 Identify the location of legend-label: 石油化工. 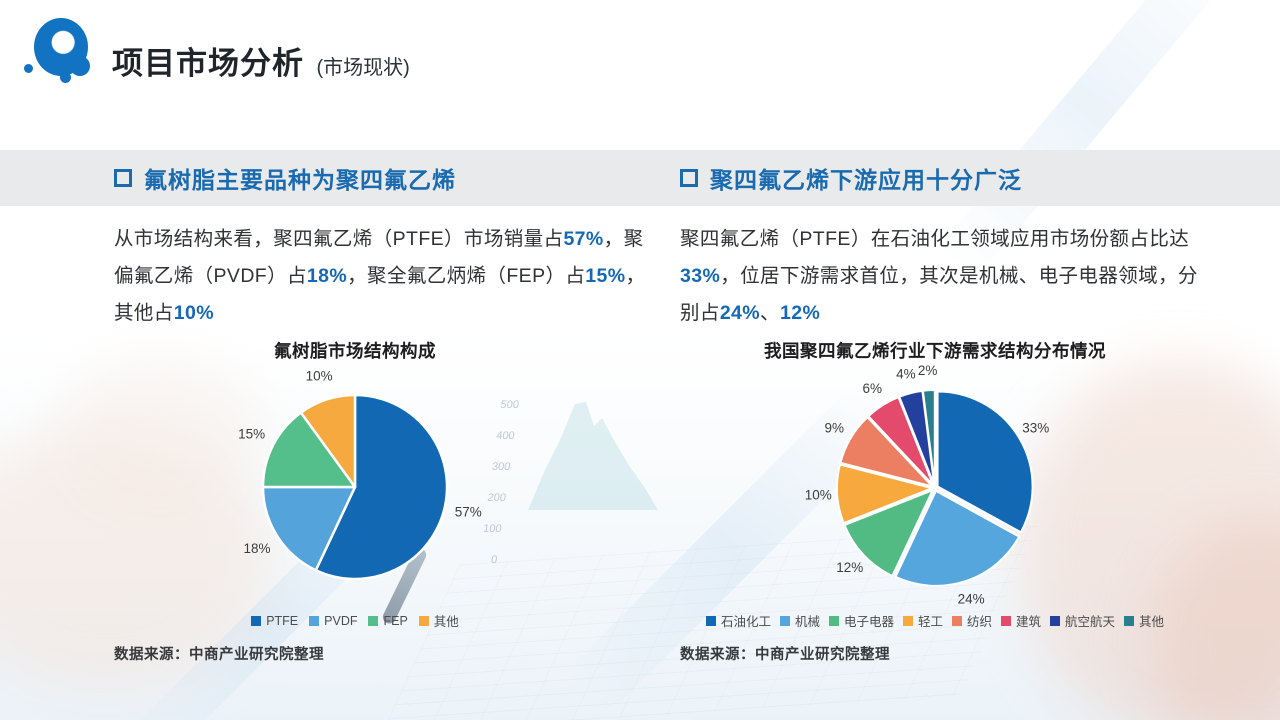
(745, 622).